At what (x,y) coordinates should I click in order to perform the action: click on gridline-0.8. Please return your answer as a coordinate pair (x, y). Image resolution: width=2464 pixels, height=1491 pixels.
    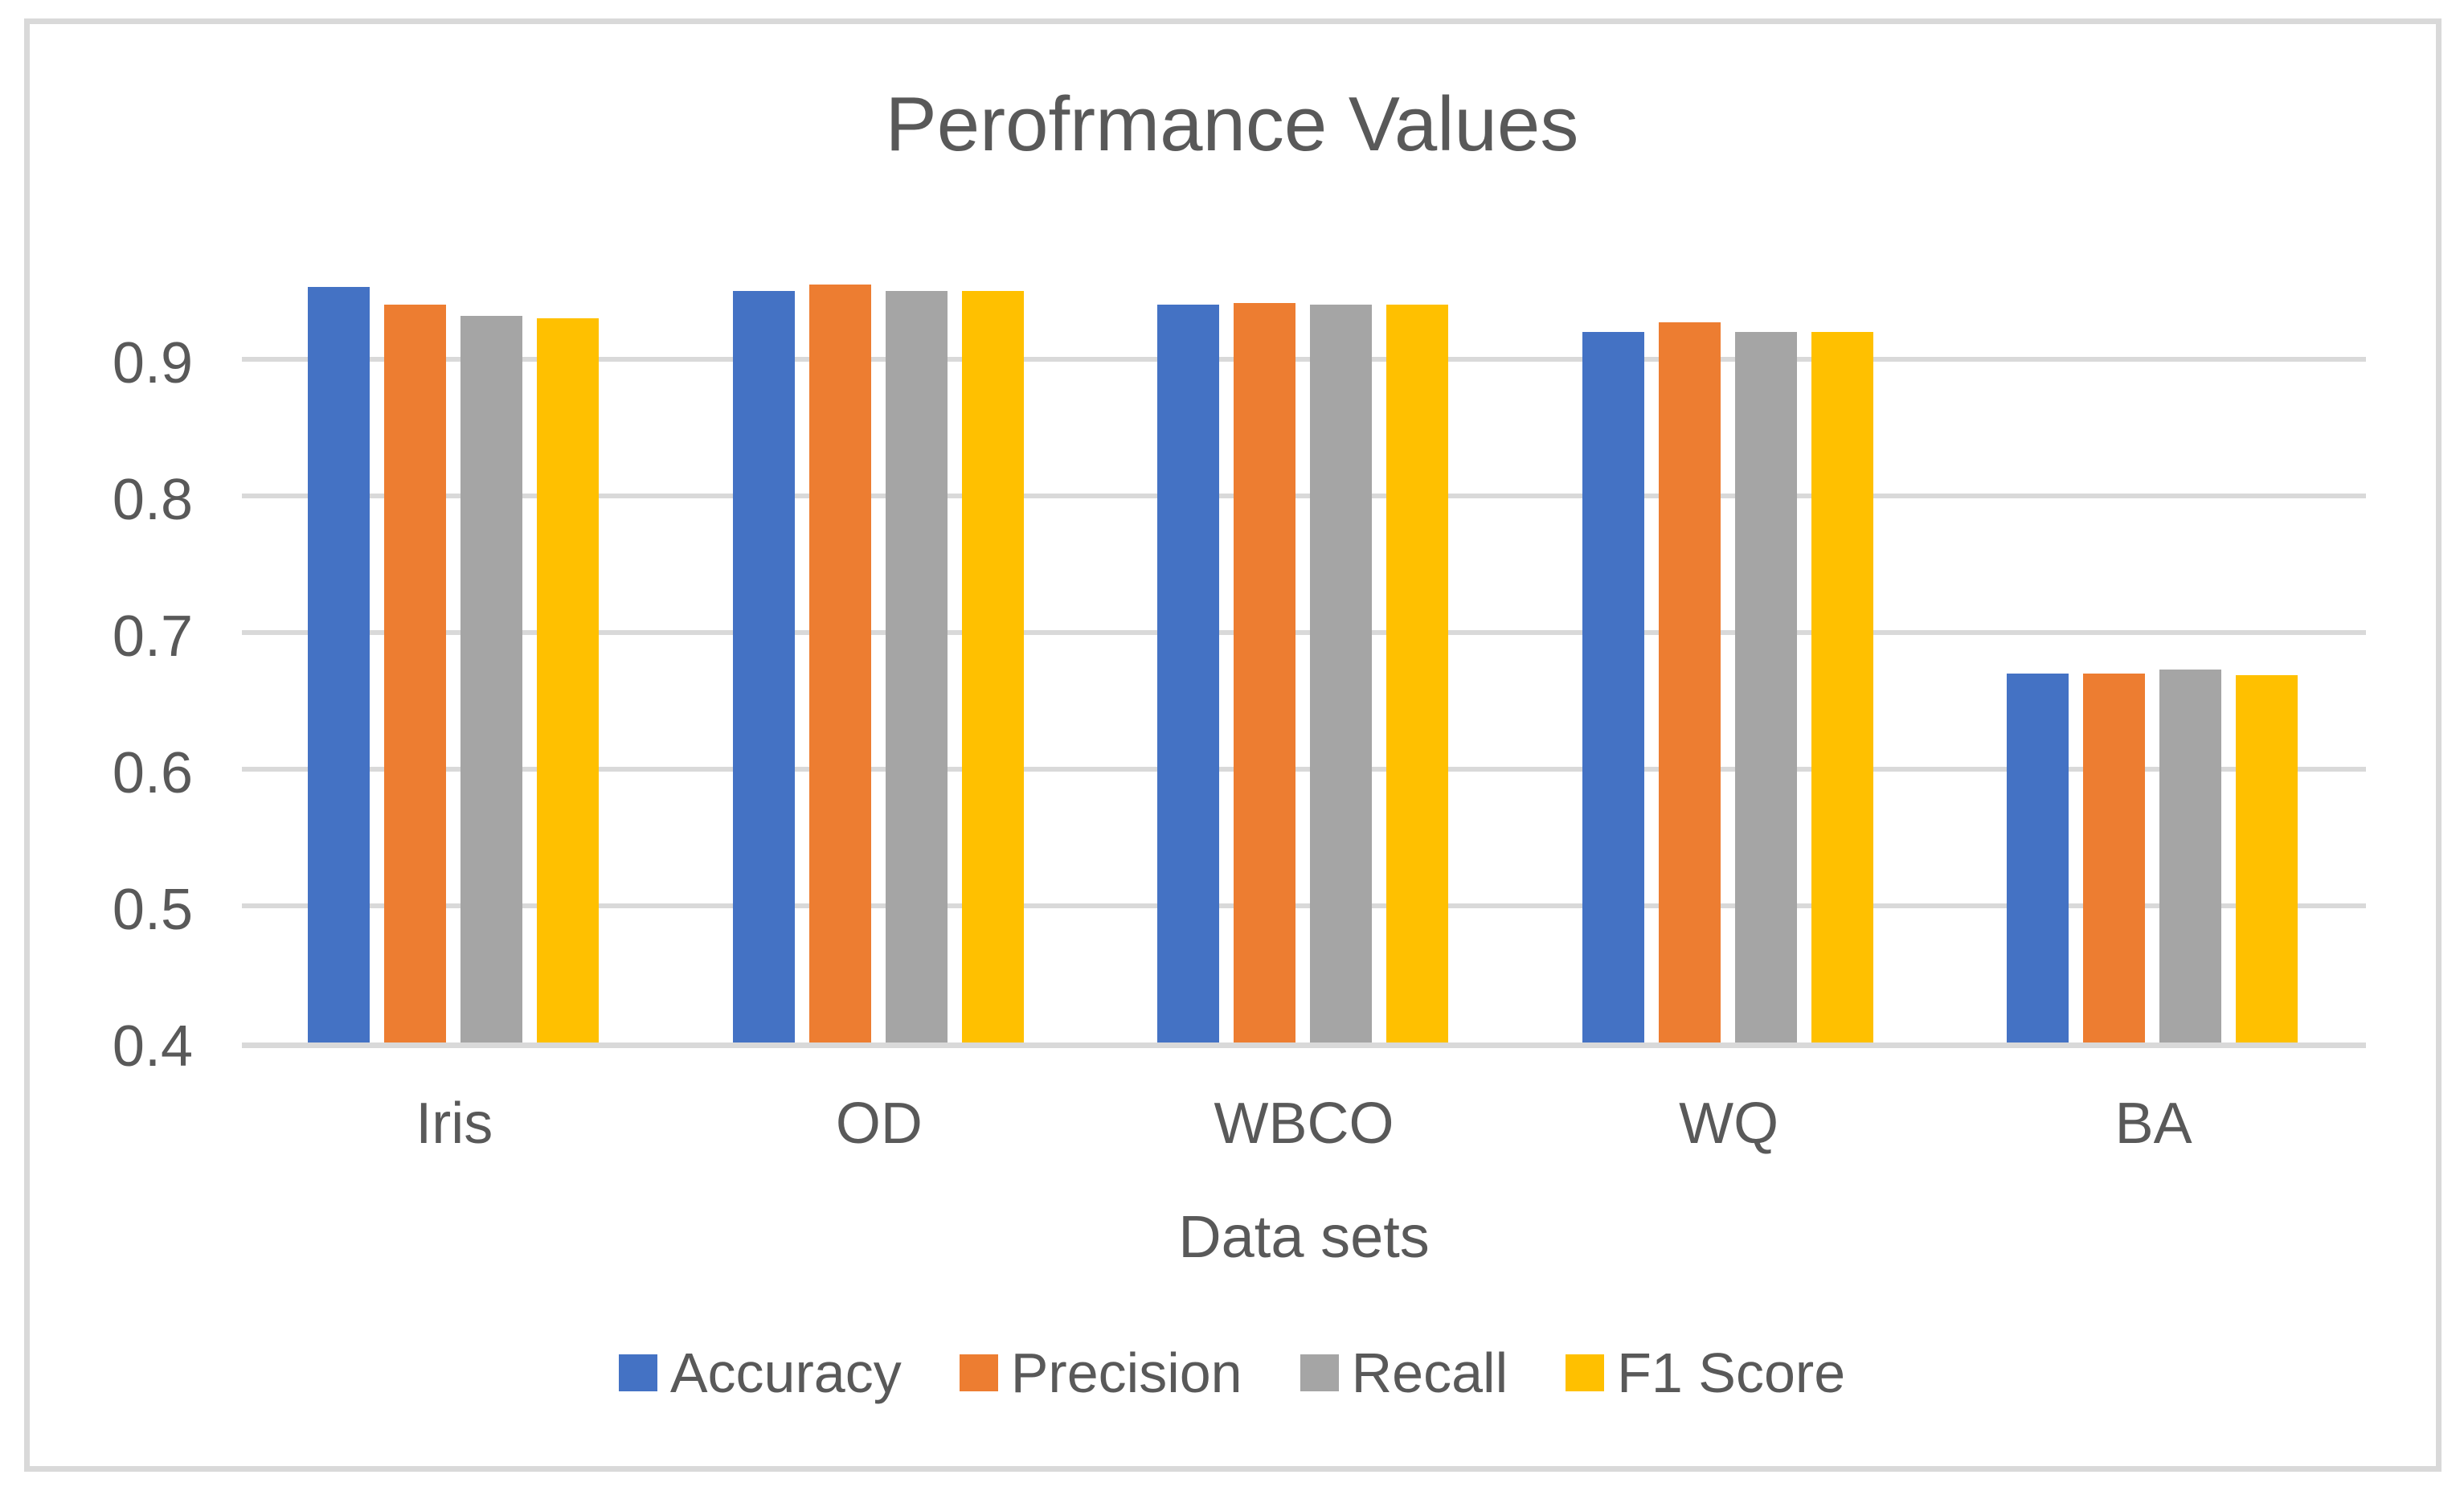
    Looking at the image, I should click on (1304, 496).